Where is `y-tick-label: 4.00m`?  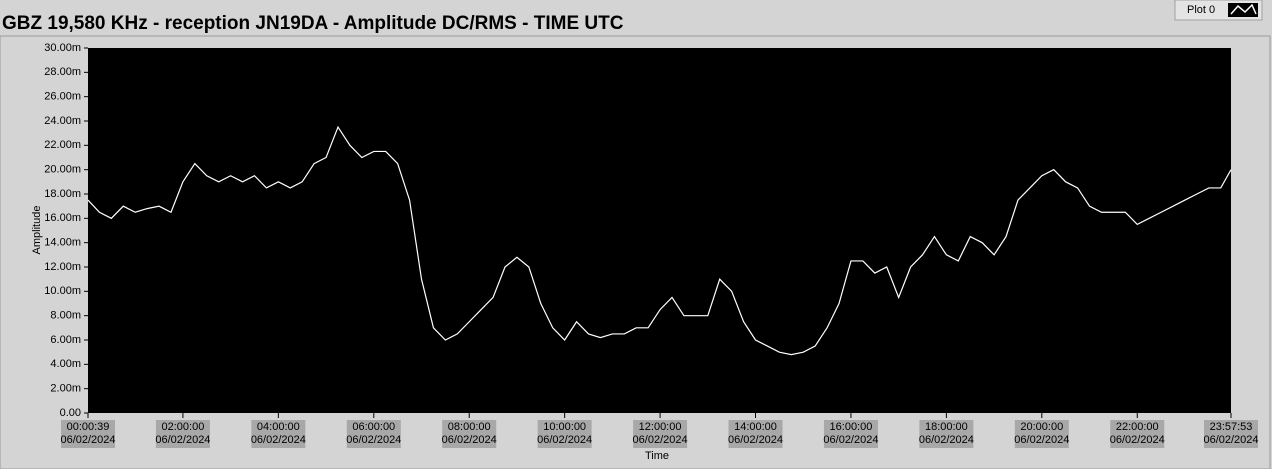
y-tick-label: 4.00m is located at coordinates (65, 364).